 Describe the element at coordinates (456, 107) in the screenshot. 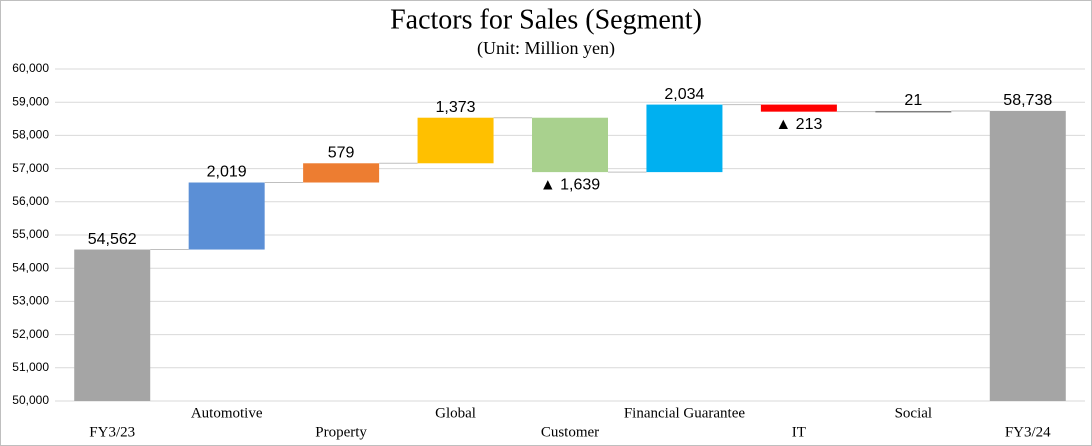

I see `value-label: 1,373` at that location.